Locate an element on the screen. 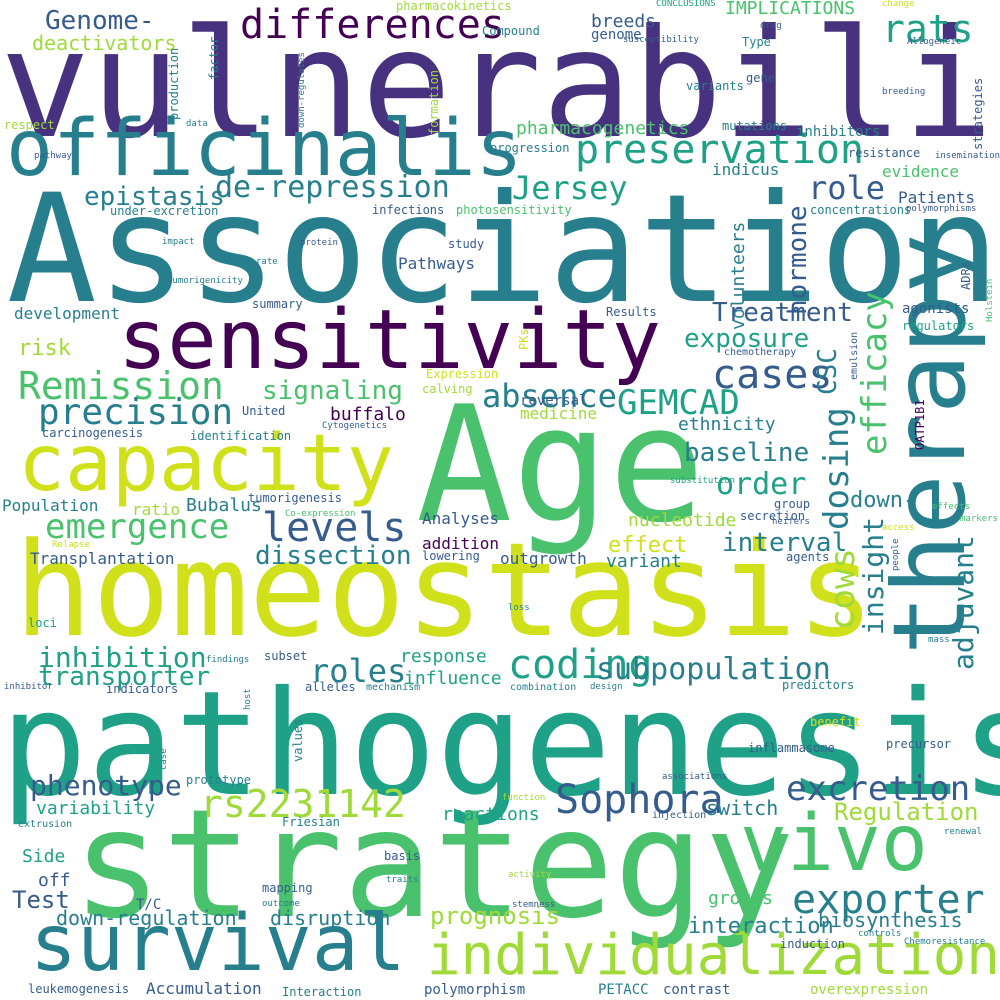  word-inflammasome: inflammasome is located at coordinates (791, 748).